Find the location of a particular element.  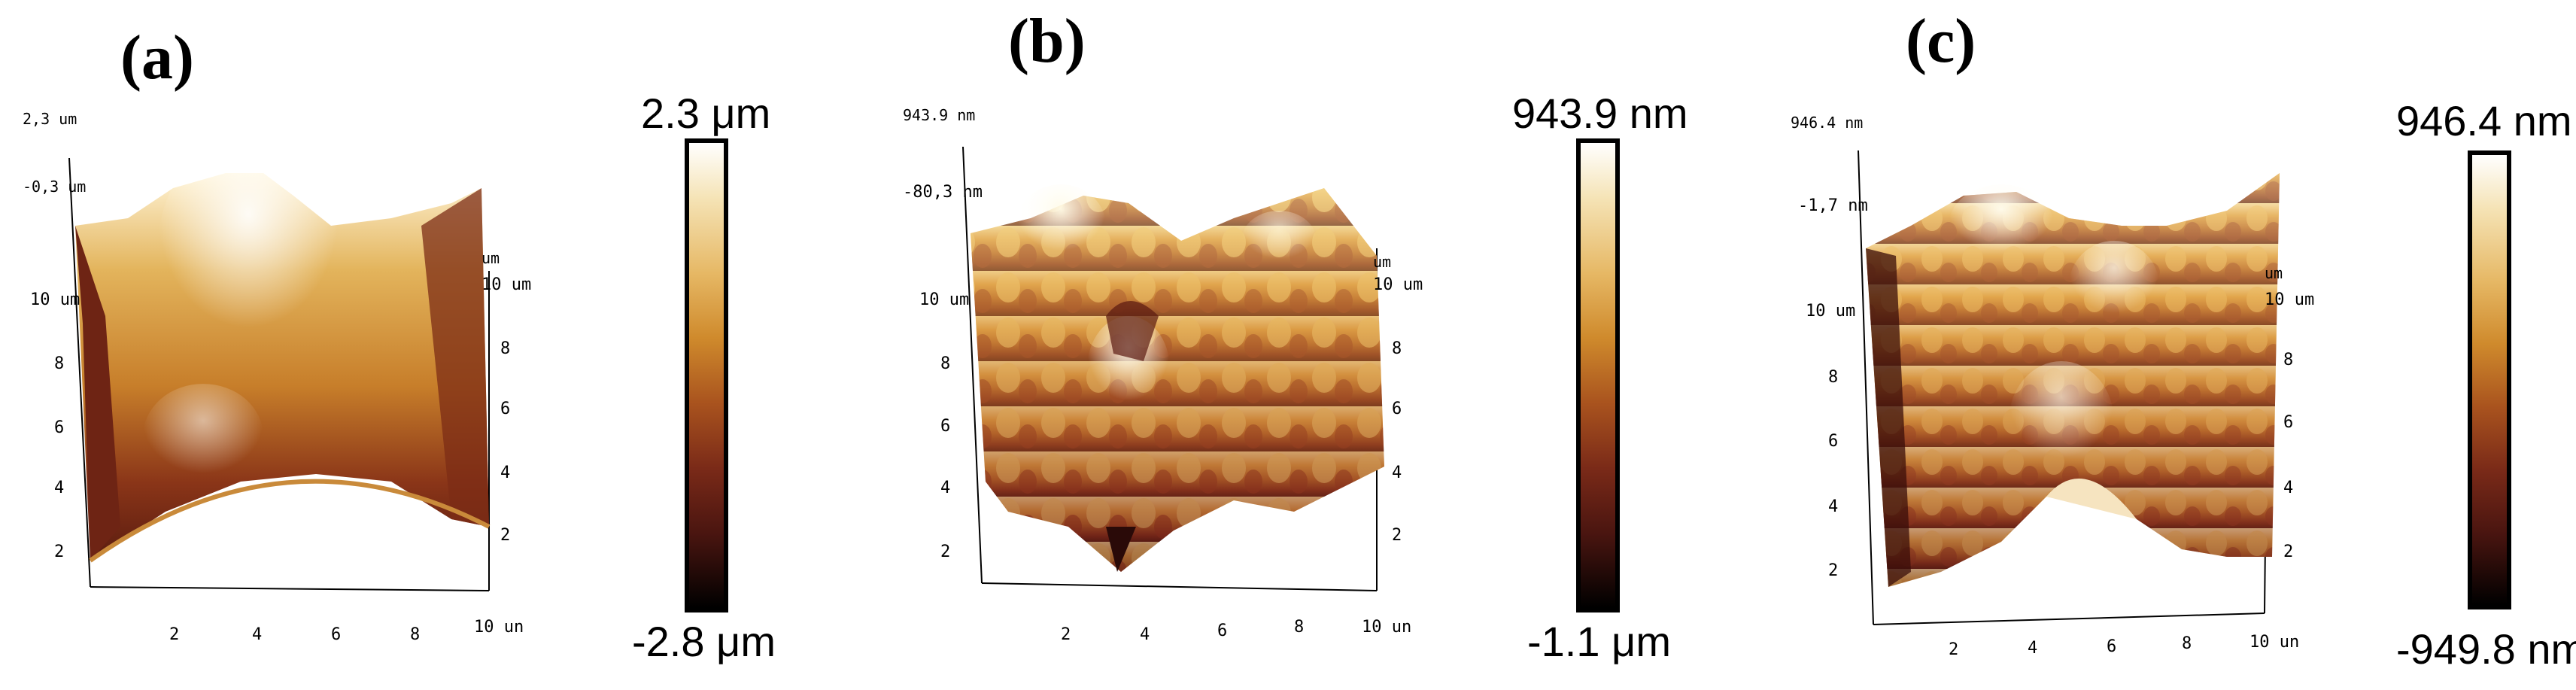

colorbar-max-label: 2.3 μm is located at coordinates (706, 113).